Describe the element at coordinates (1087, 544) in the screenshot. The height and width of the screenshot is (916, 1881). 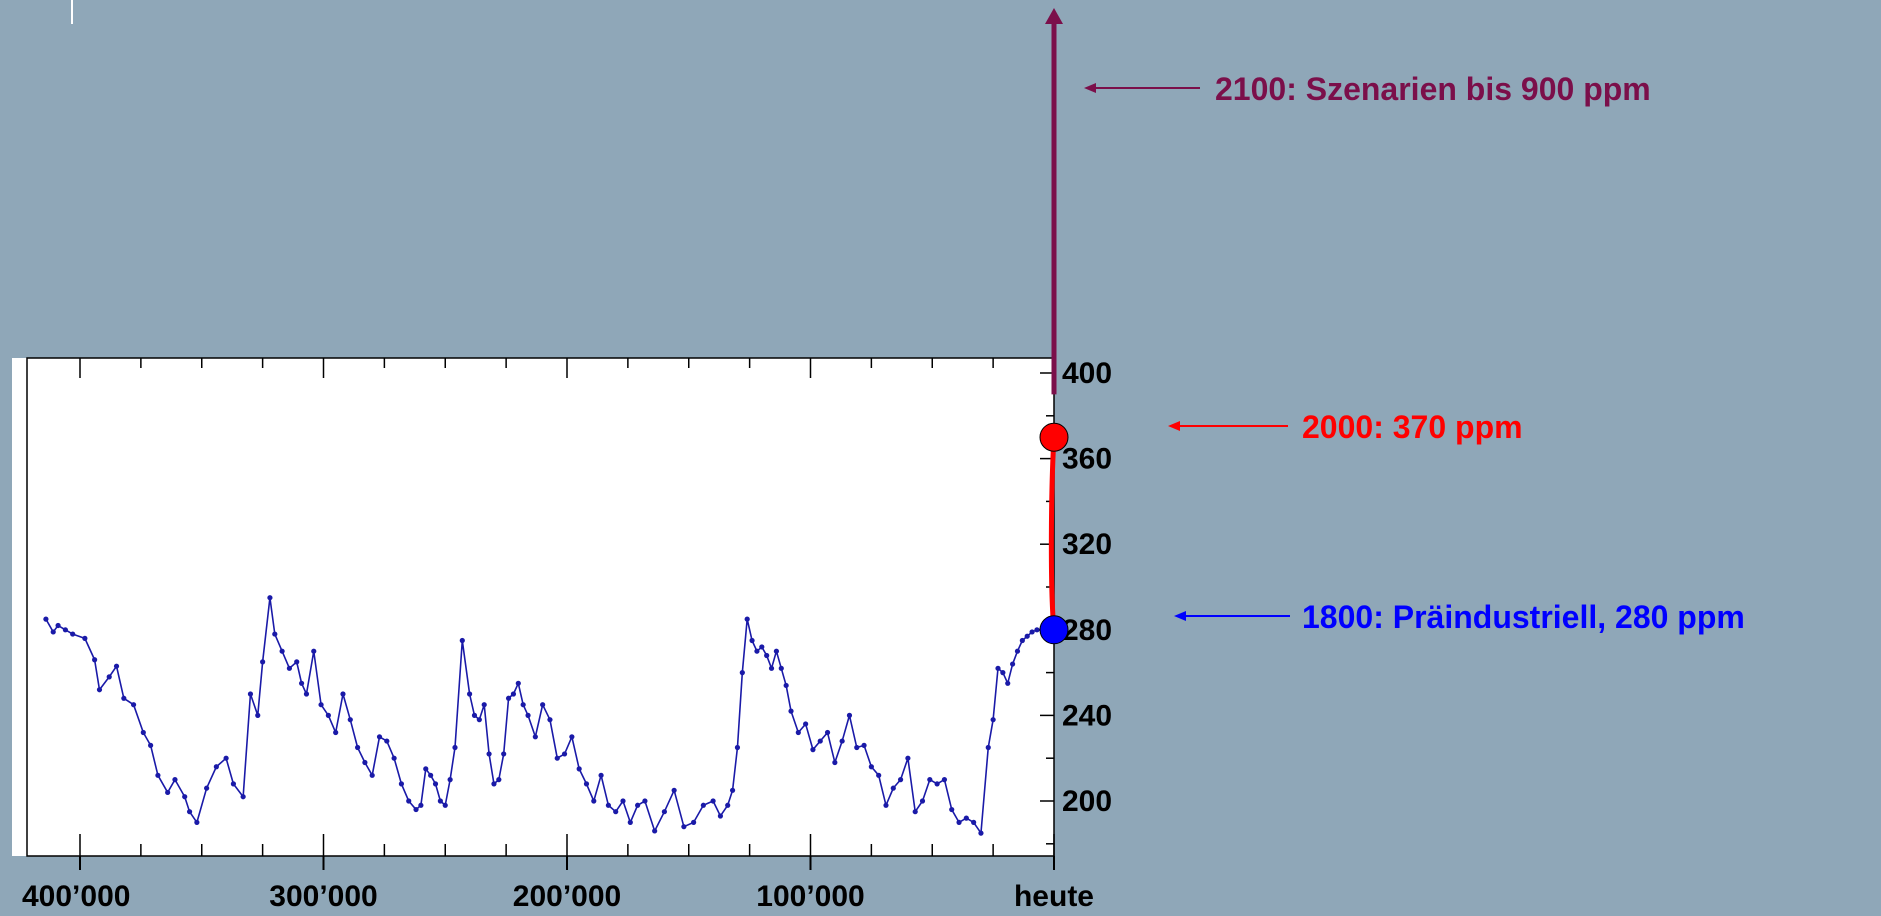
I see `y-tick-label: 320` at that location.